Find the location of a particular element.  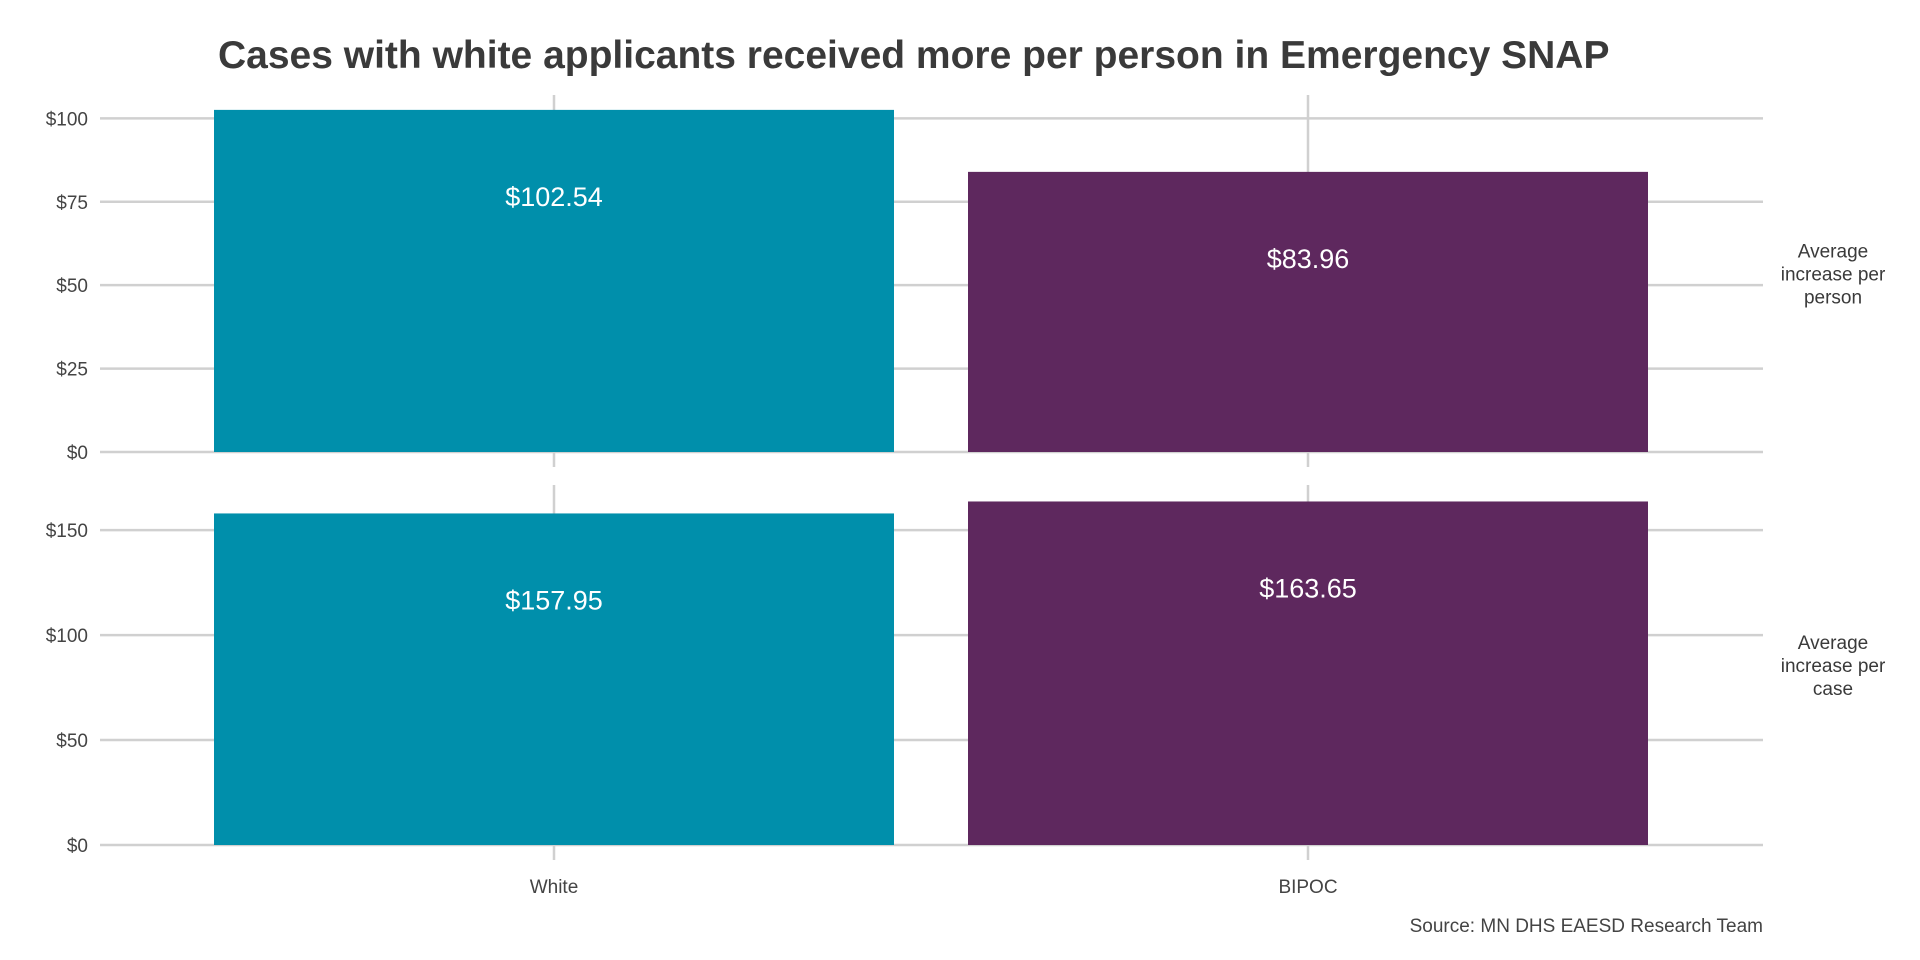

facet-label: Average increase per person is located at coordinates (1833, 275).